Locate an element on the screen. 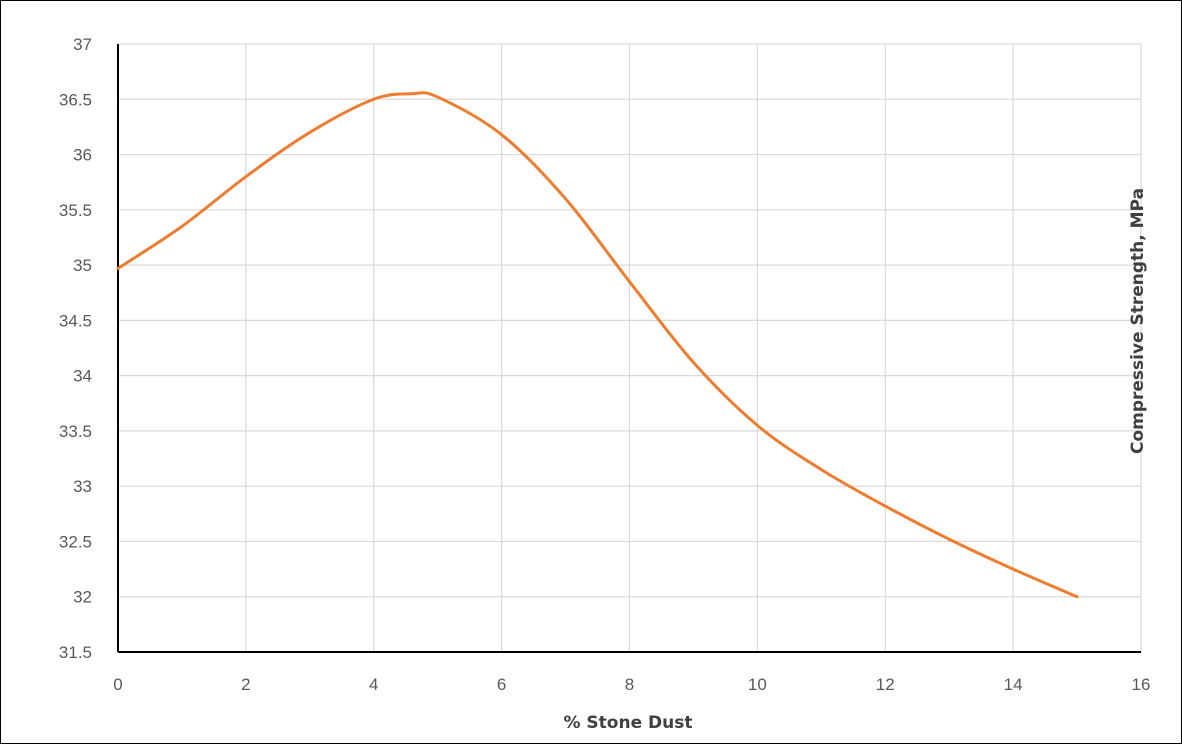 Image resolution: width=1182 pixels, height=745 pixels. x-tick-label: 4 is located at coordinates (373, 684).